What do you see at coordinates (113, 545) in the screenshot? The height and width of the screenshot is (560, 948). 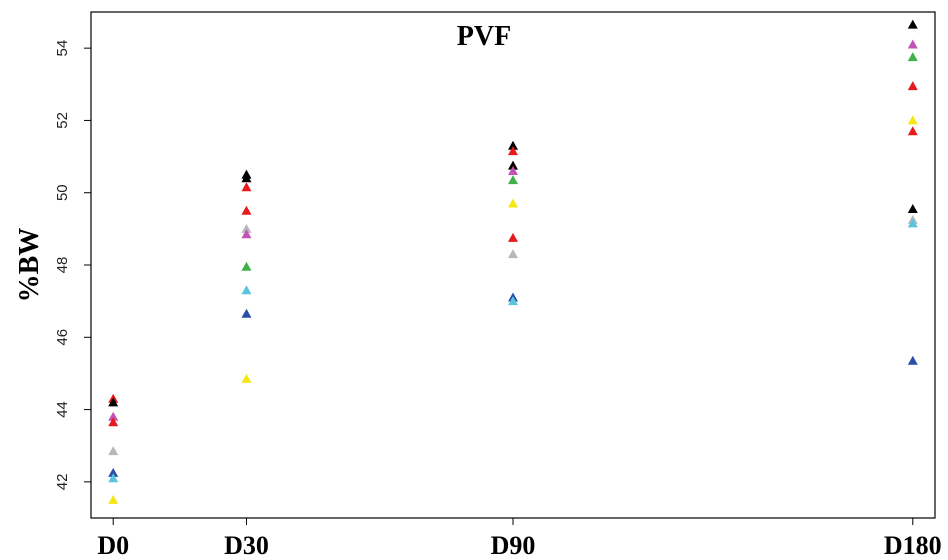 I see `x-tick-label: D0` at bounding box center [113, 545].